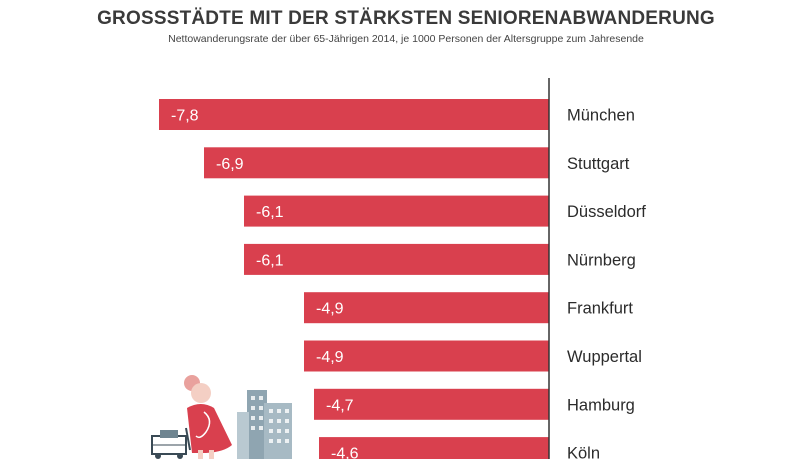 The width and height of the screenshot is (812, 459). Describe the element at coordinates (601, 405) in the screenshot. I see `category-label: Hamburg` at that location.